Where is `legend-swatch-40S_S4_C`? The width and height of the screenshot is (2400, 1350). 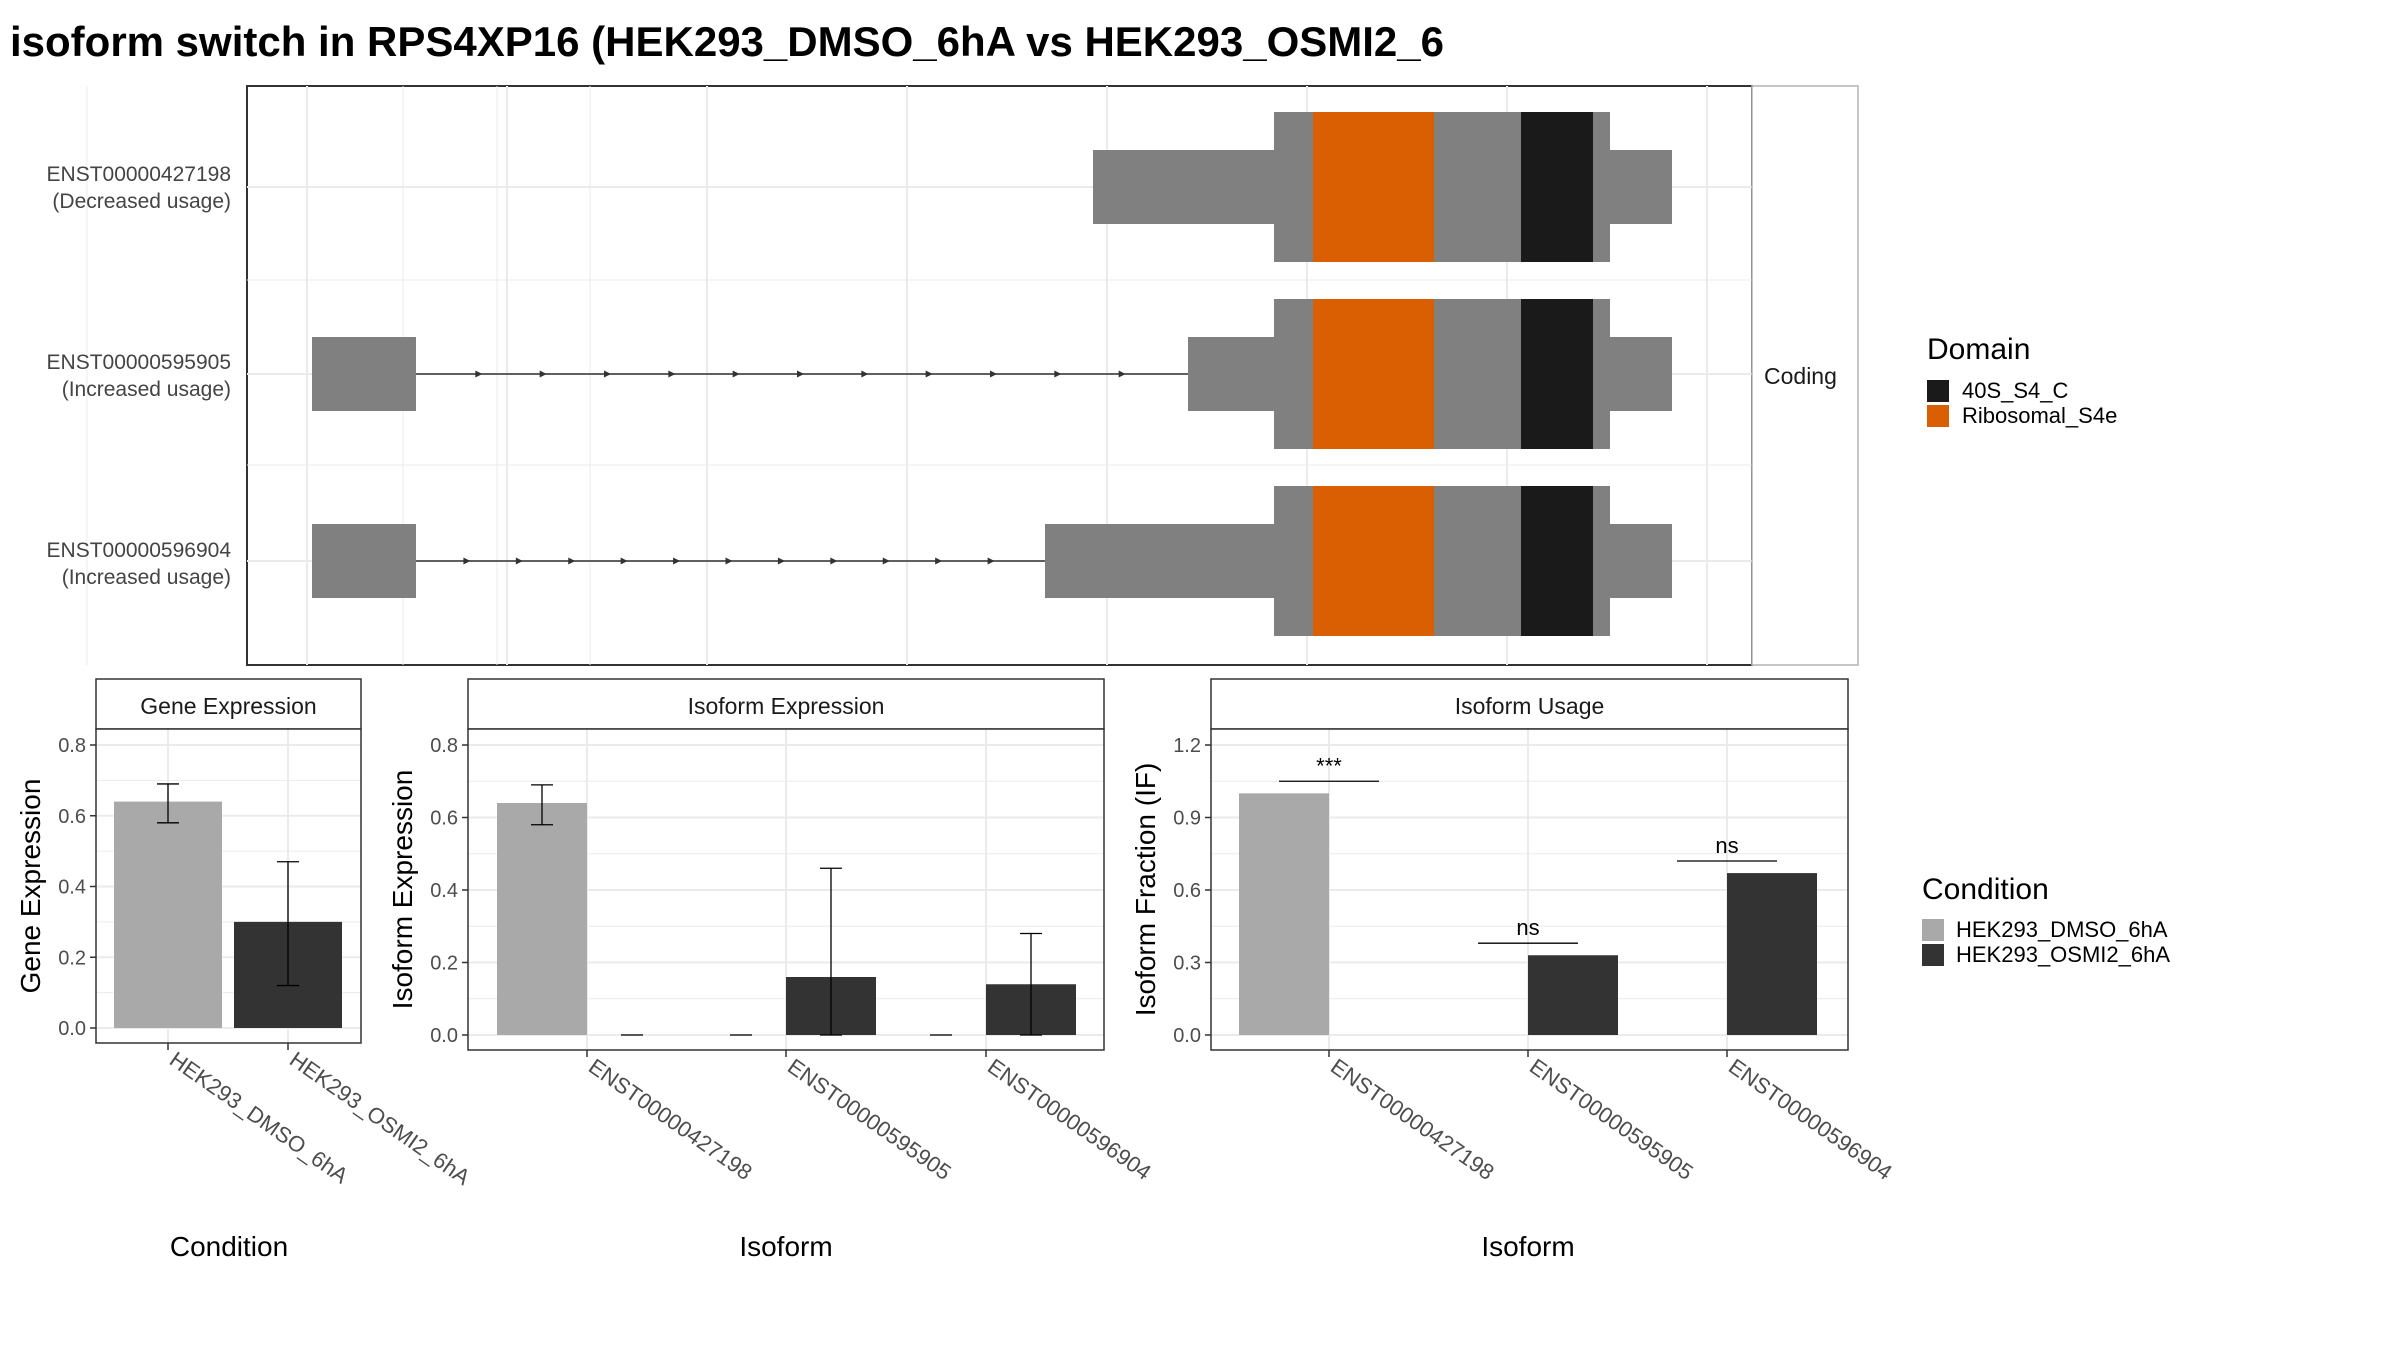 legend-swatch-40S_S4_C is located at coordinates (1938, 391).